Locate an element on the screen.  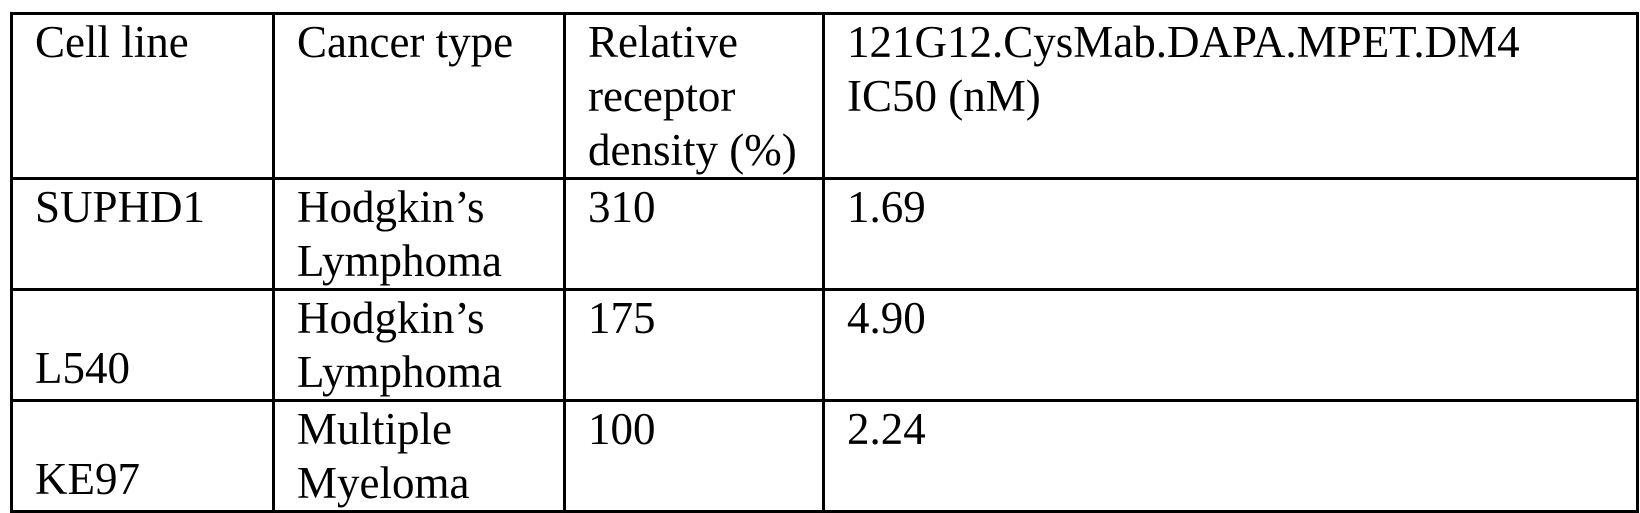
header-cell-line: Cell line is located at coordinates (143, 96).